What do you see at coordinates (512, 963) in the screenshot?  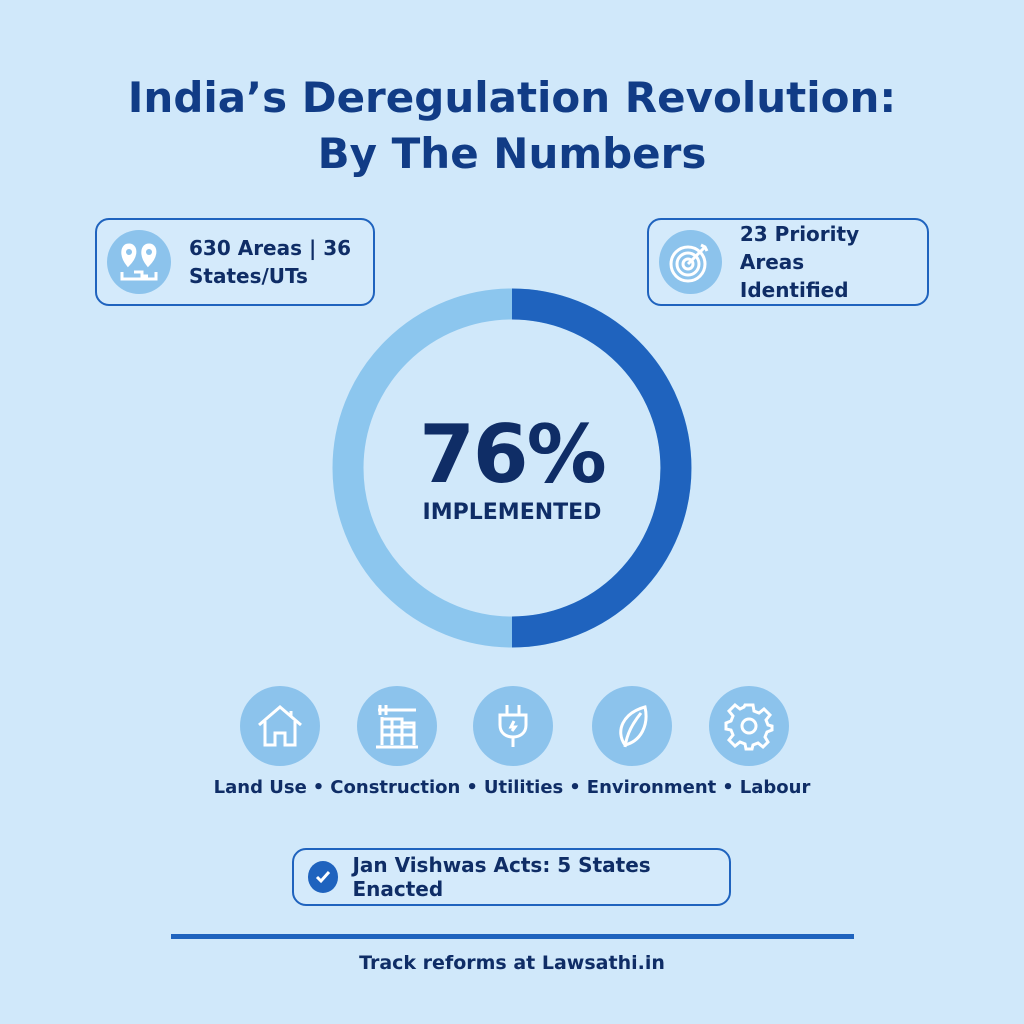 I see `footer-text: Track reforms at Lawsathi.in` at bounding box center [512, 963].